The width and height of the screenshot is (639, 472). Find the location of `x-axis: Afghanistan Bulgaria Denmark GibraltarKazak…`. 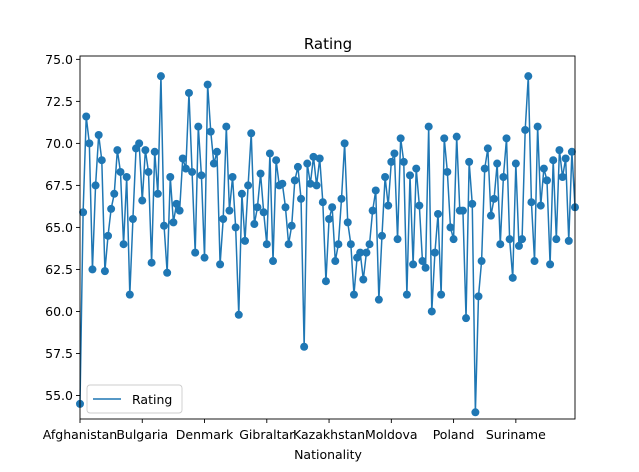

x-axis: Afghanistan Bulgaria Denmark GibraltarKazak… is located at coordinates (294, 430).